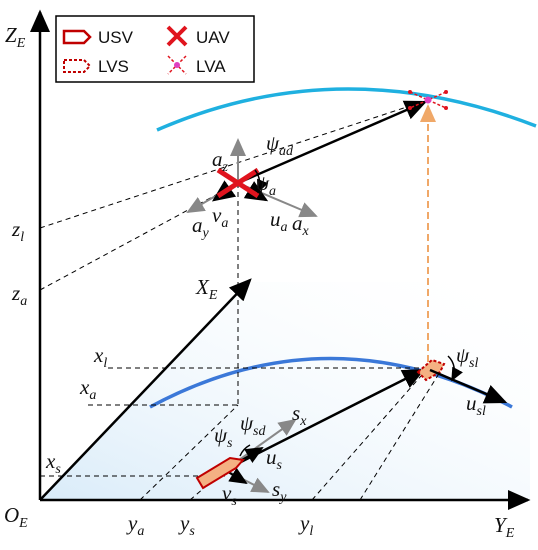  What do you see at coordinates (211, 66) in the screenshot?
I see `legend-label: LVA` at bounding box center [211, 66].